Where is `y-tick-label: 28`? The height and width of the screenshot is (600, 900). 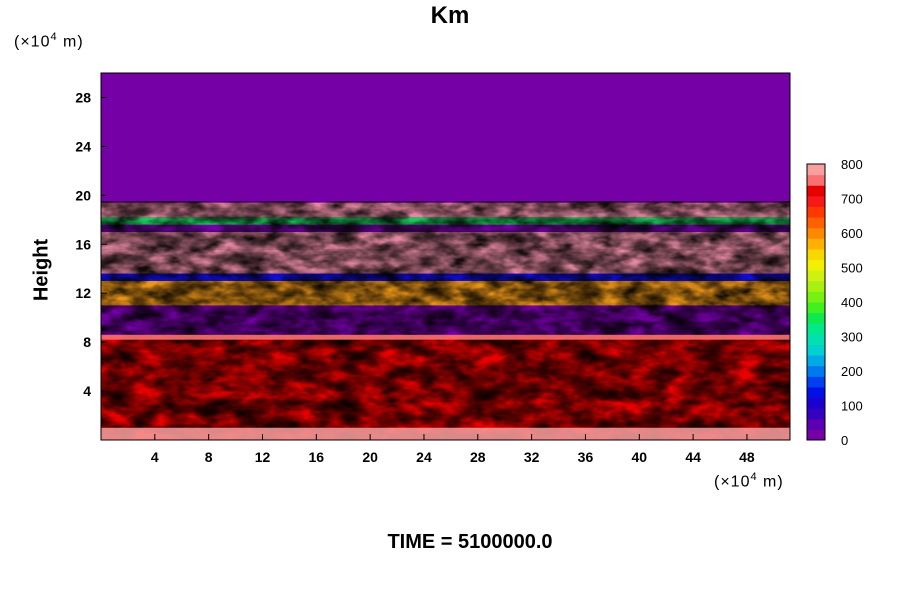 y-tick-label: 28 is located at coordinates (83, 97).